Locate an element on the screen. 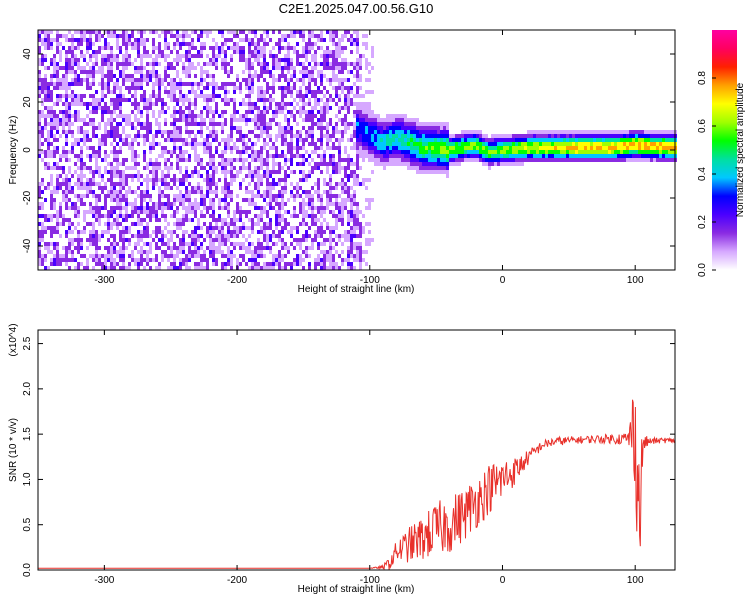 The height and width of the screenshot is (600, 750). chart-title: C2E1.2025.047.00.56.G10 is located at coordinates (356, 8).